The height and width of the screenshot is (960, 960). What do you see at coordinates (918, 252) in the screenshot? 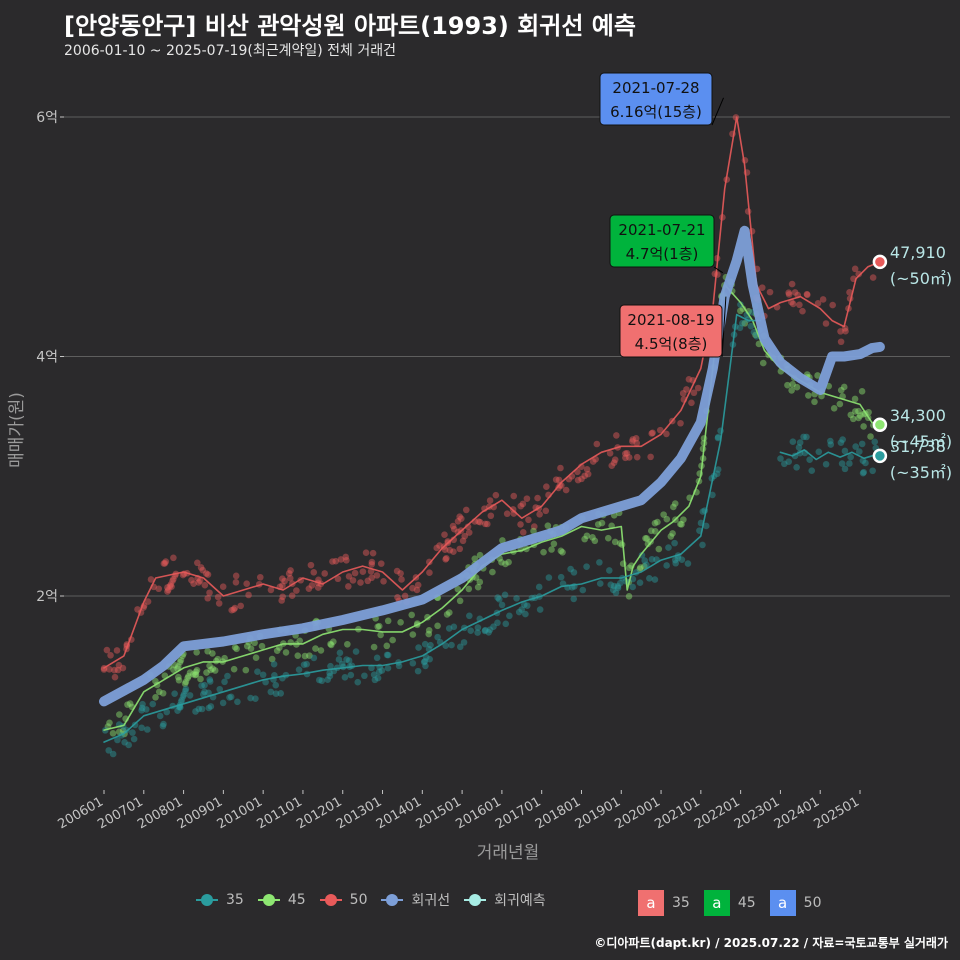
I see `end-value-label: 47,910` at bounding box center [918, 252].